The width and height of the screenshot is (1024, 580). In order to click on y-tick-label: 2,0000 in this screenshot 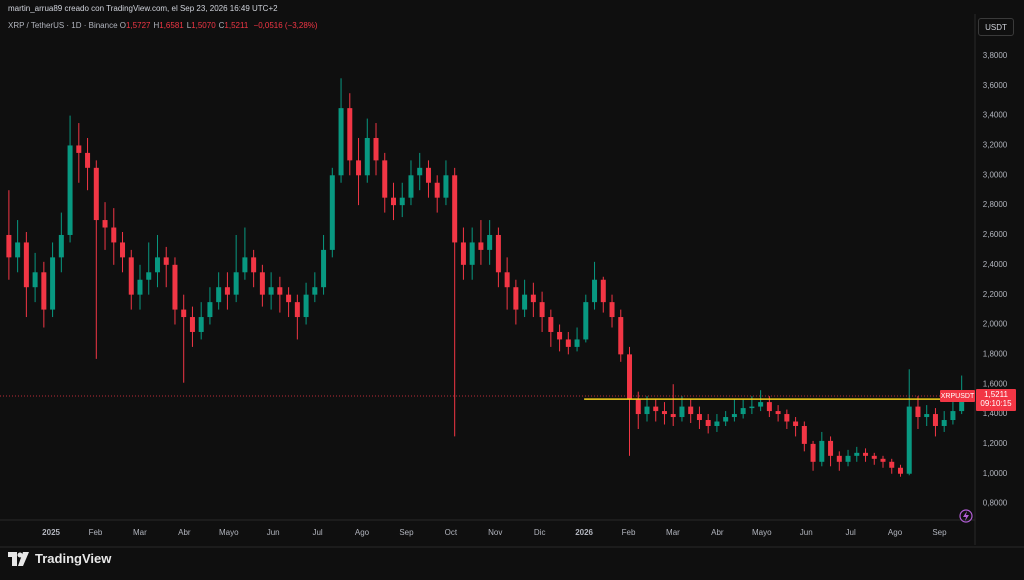, I will do `click(995, 324)`.